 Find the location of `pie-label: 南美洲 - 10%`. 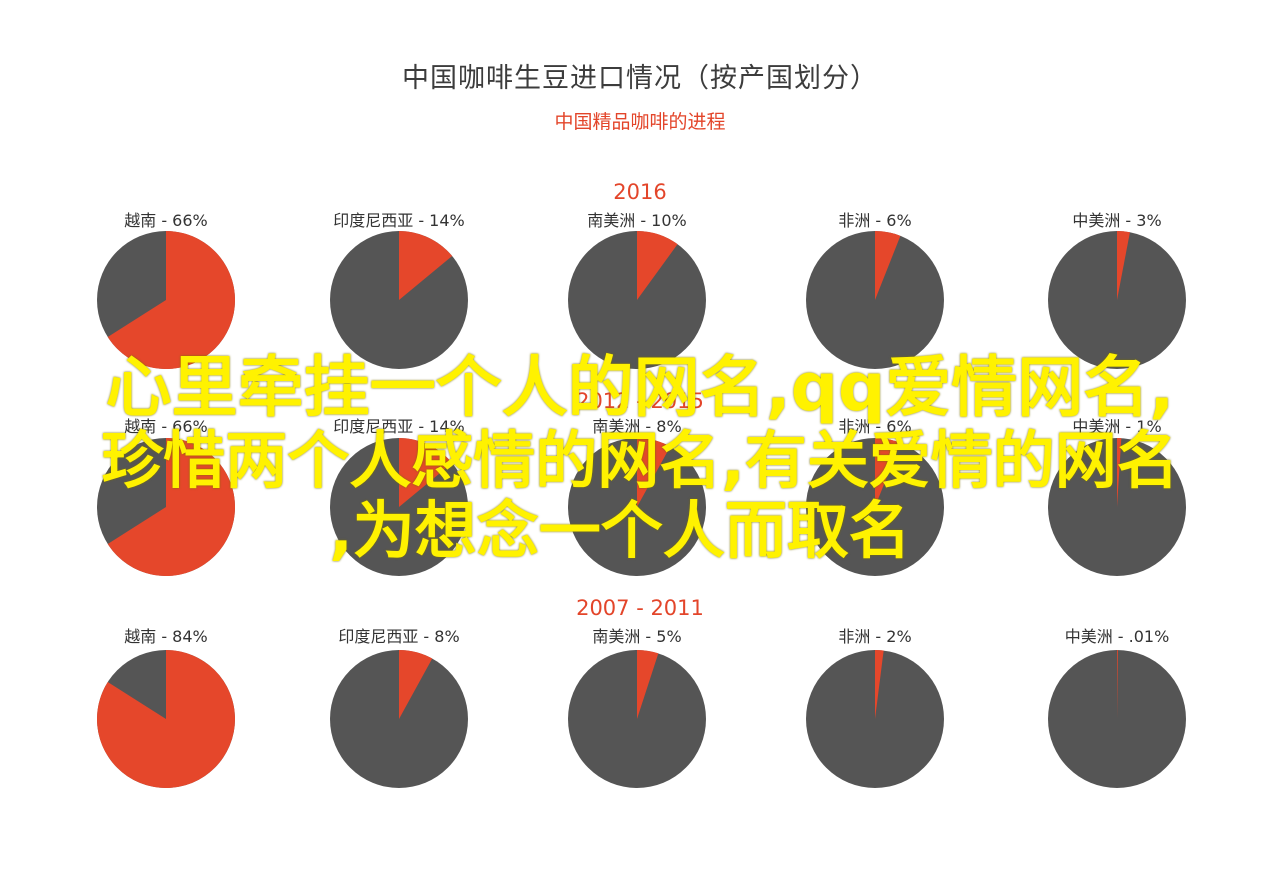

pie-label: 南美洲 - 10% is located at coordinates (637, 220).